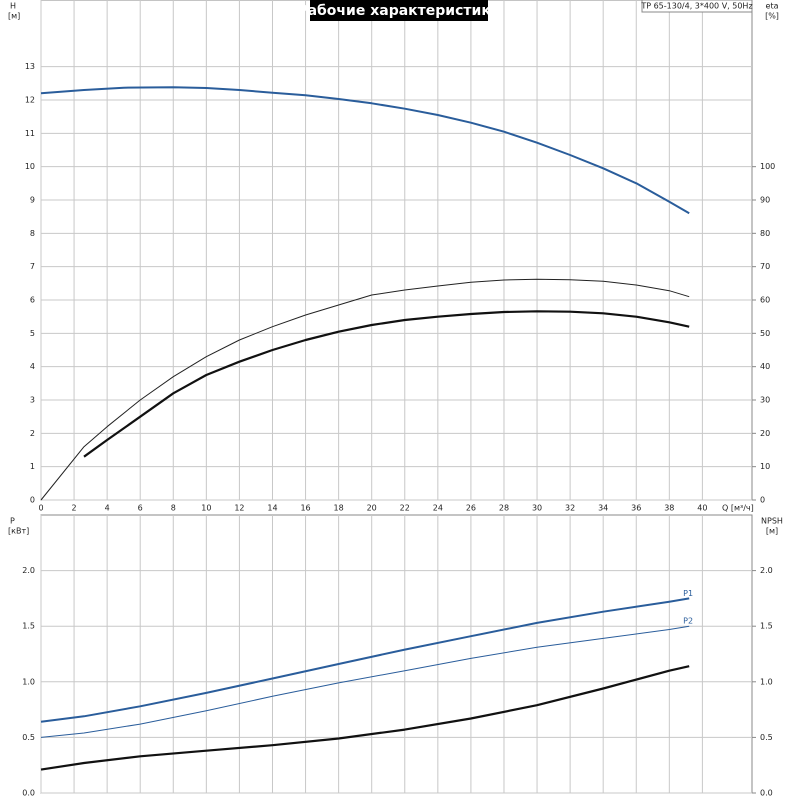  What do you see at coordinates (28, 793) in the screenshot?
I see `y-tick-label: 0.0` at bounding box center [28, 793].